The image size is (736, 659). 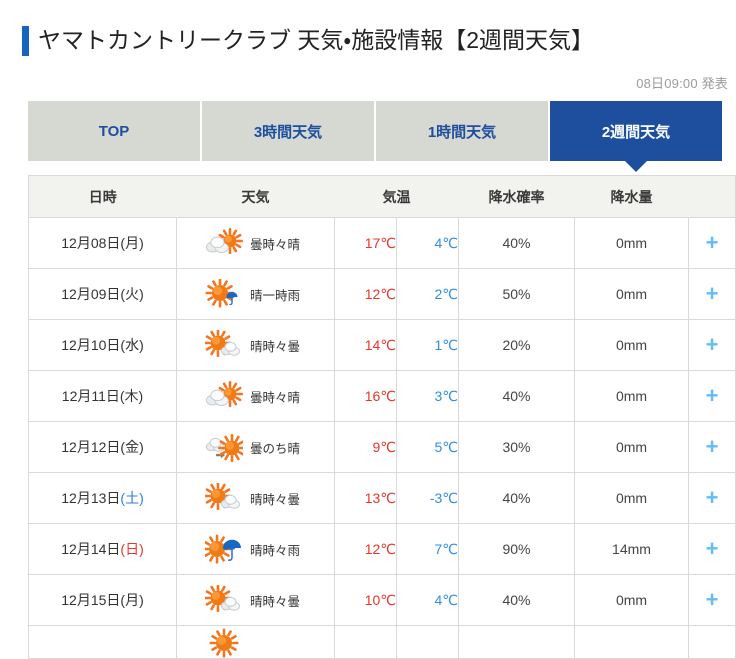 I want to click on cell-high-temp: 16℃, so click(x=365, y=396).